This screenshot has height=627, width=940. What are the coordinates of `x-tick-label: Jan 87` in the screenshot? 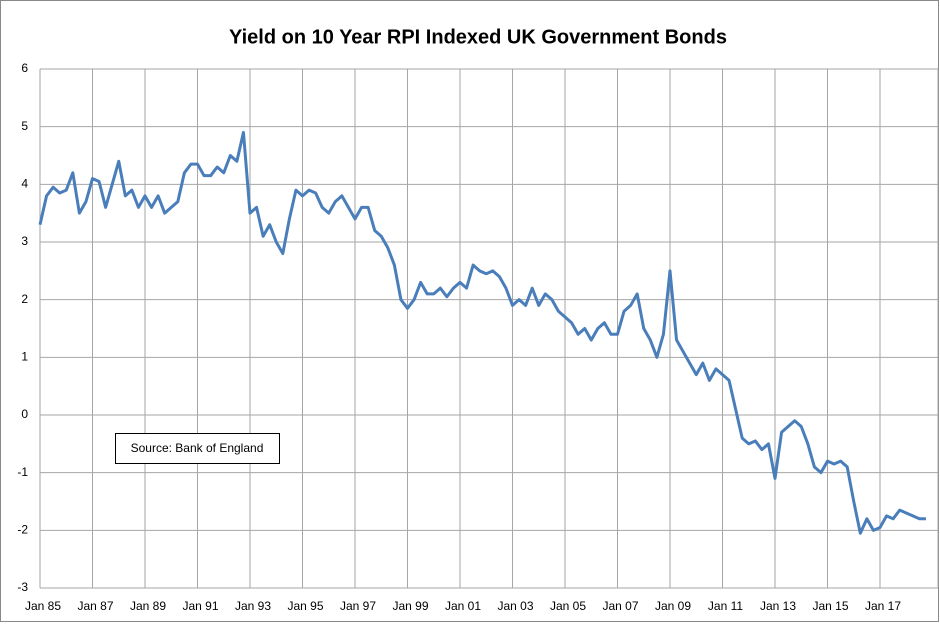 It's located at (95, 606).